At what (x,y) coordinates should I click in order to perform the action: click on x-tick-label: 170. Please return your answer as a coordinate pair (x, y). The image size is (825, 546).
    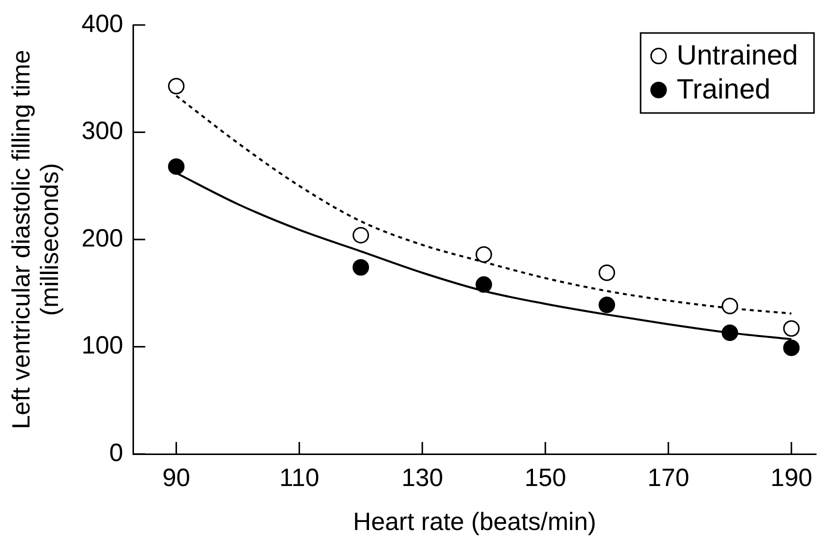
    Looking at the image, I should click on (669, 478).